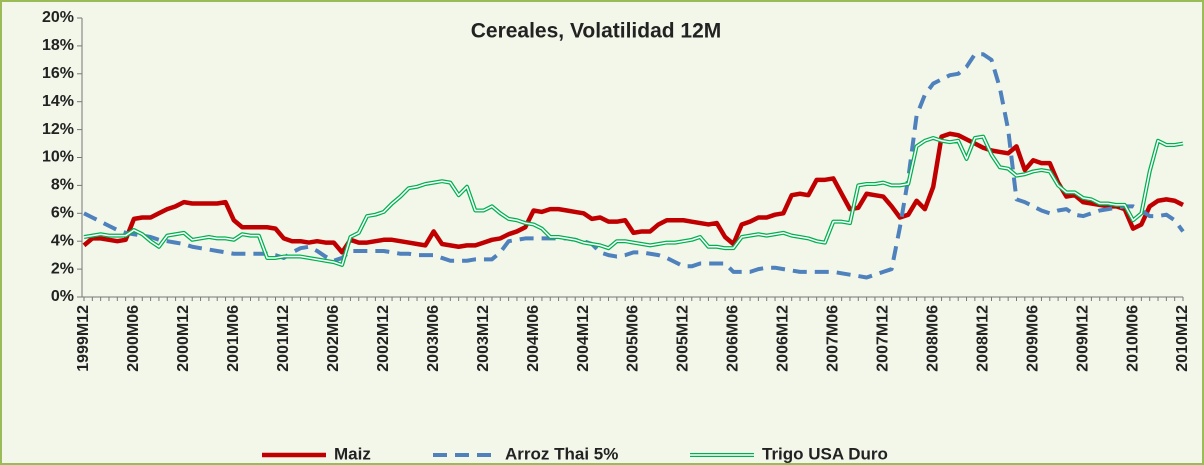 The width and height of the screenshot is (1204, 465). What do you see at coordinates (58, 129) in the screenshot?
I see `y-tick-label: 12%` at bounding box center [58, 129].